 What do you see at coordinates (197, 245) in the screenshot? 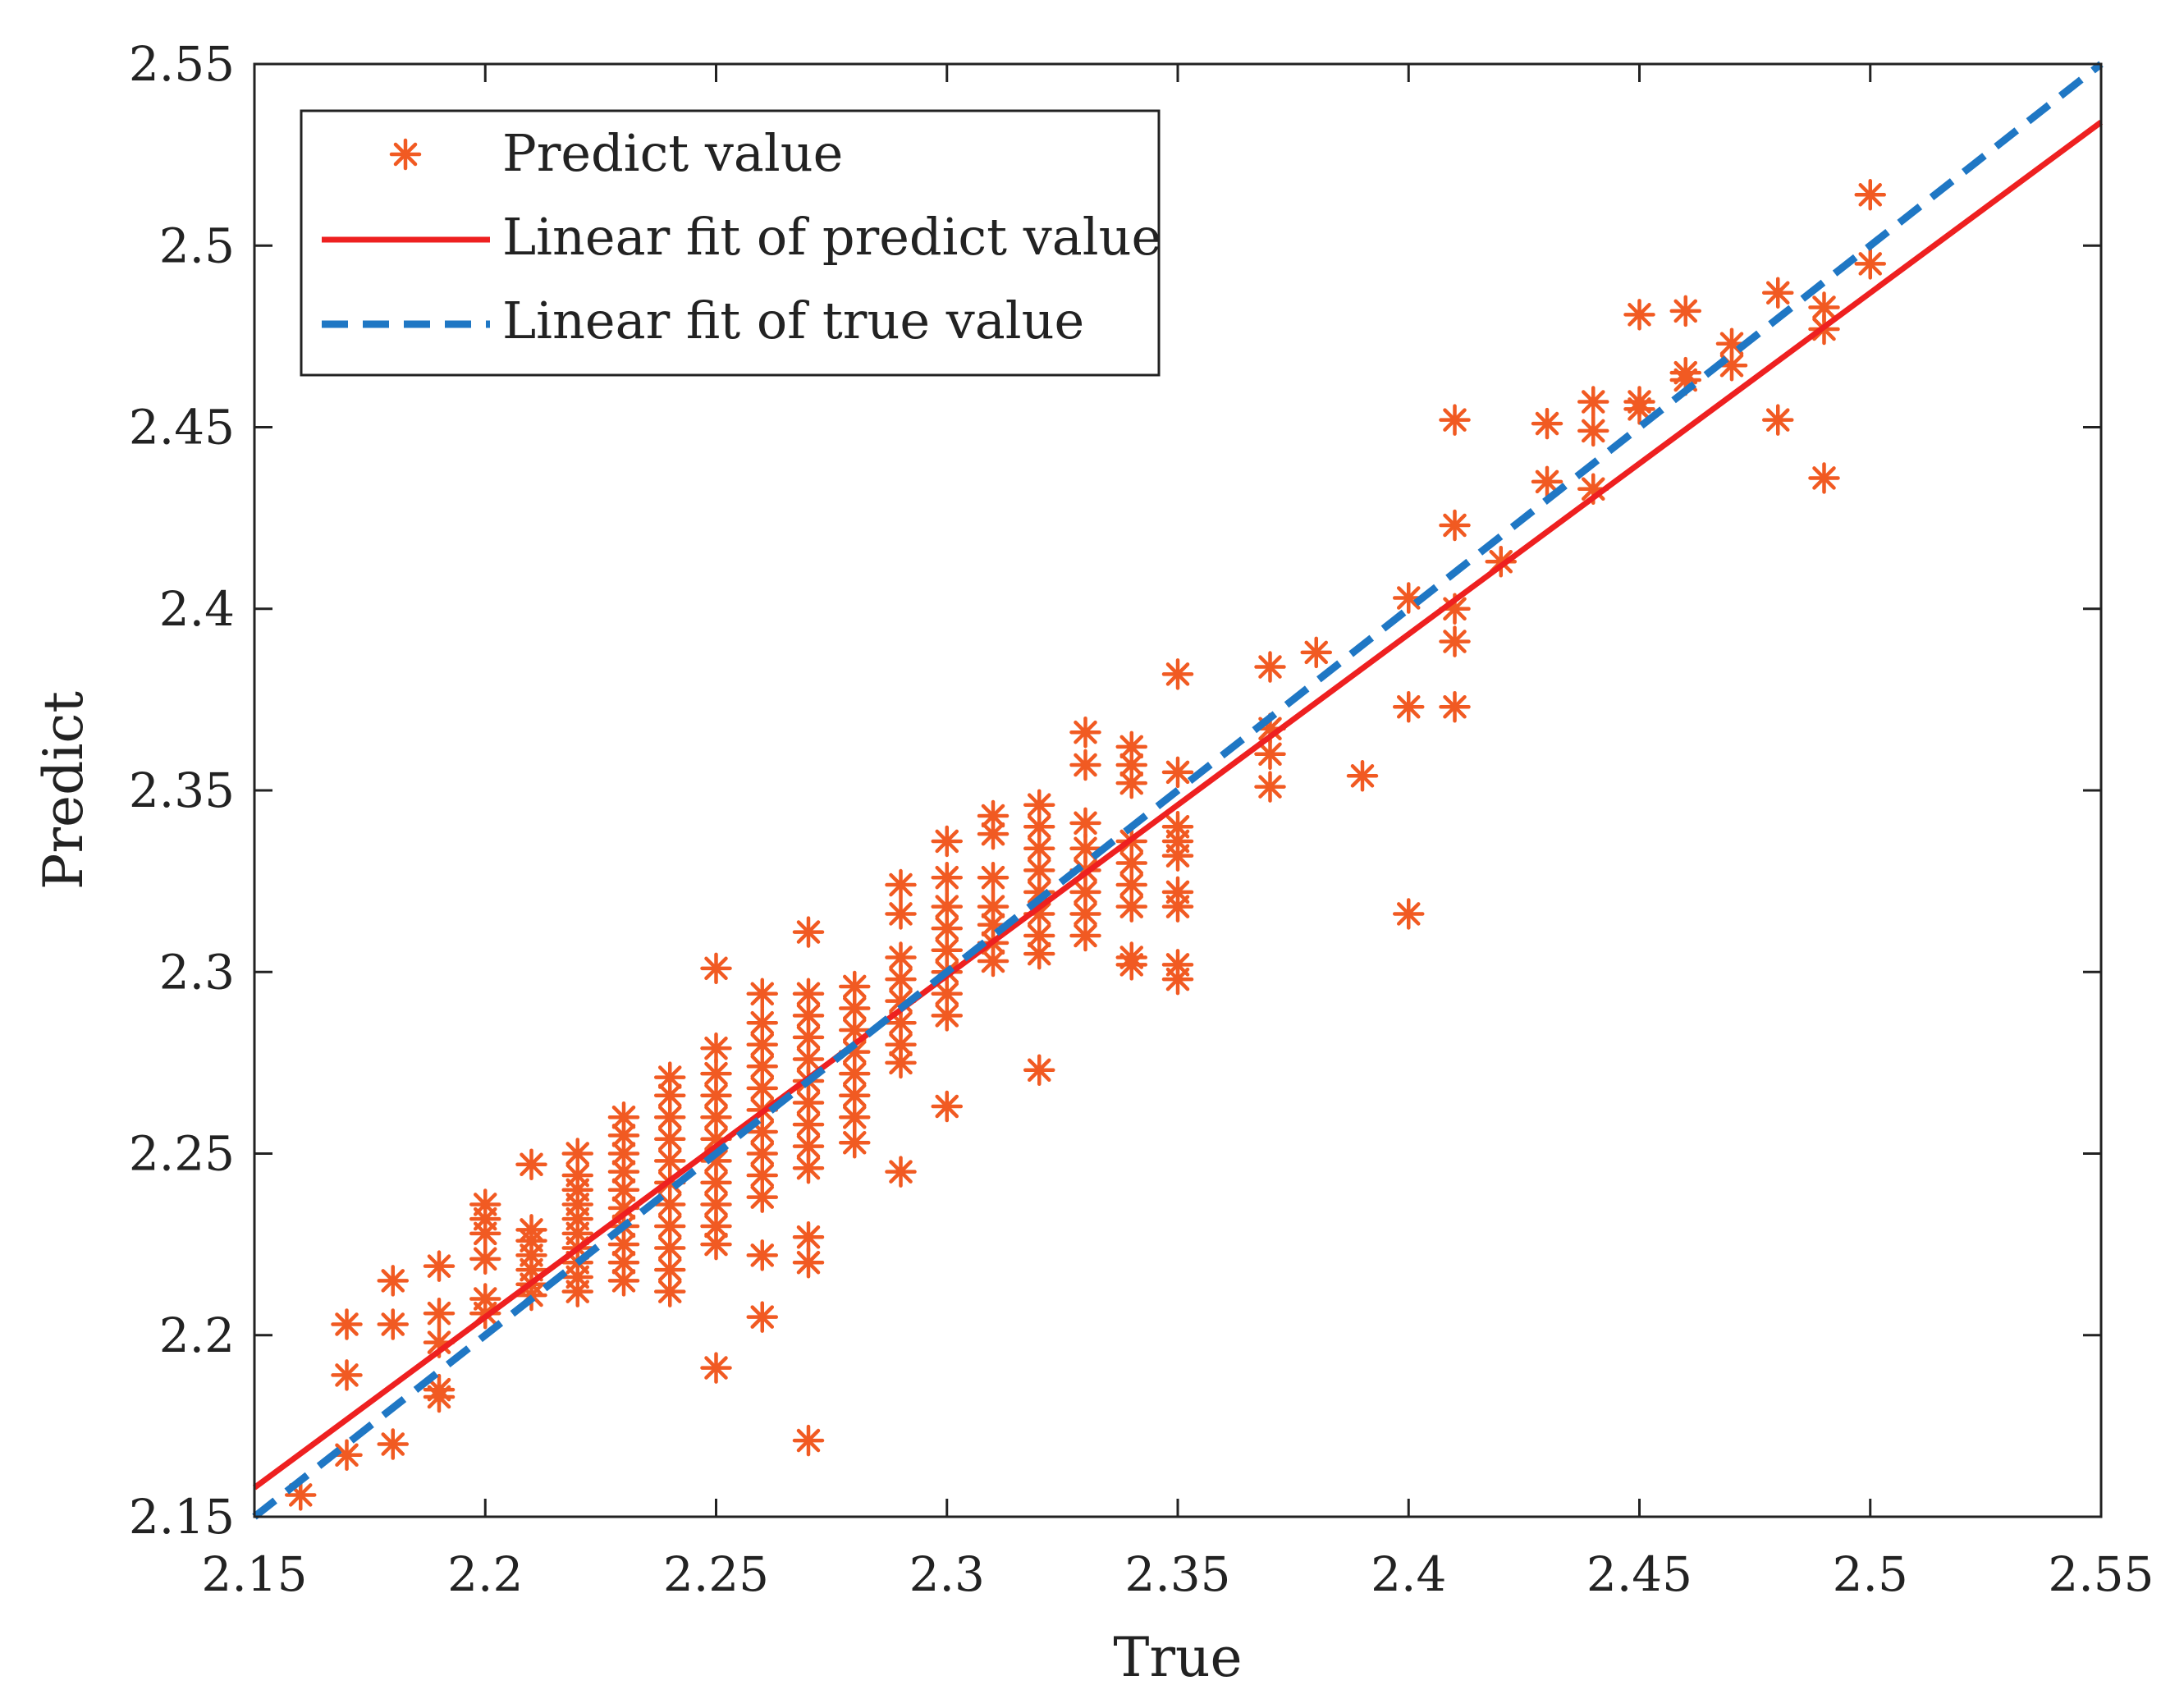
I see `y-tick-label: 2.5` at bounding box center [197, 245].